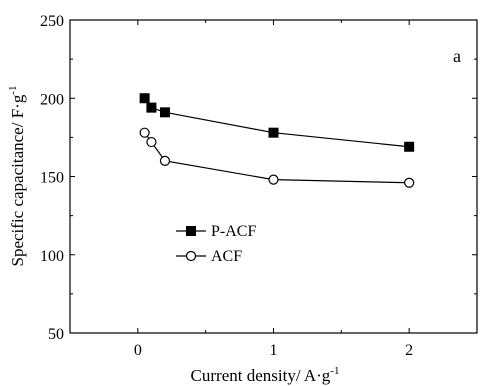  Describe the element at coordinates (233, 231) in the screenshot. I see `legend-label: P-ACF` at that location.